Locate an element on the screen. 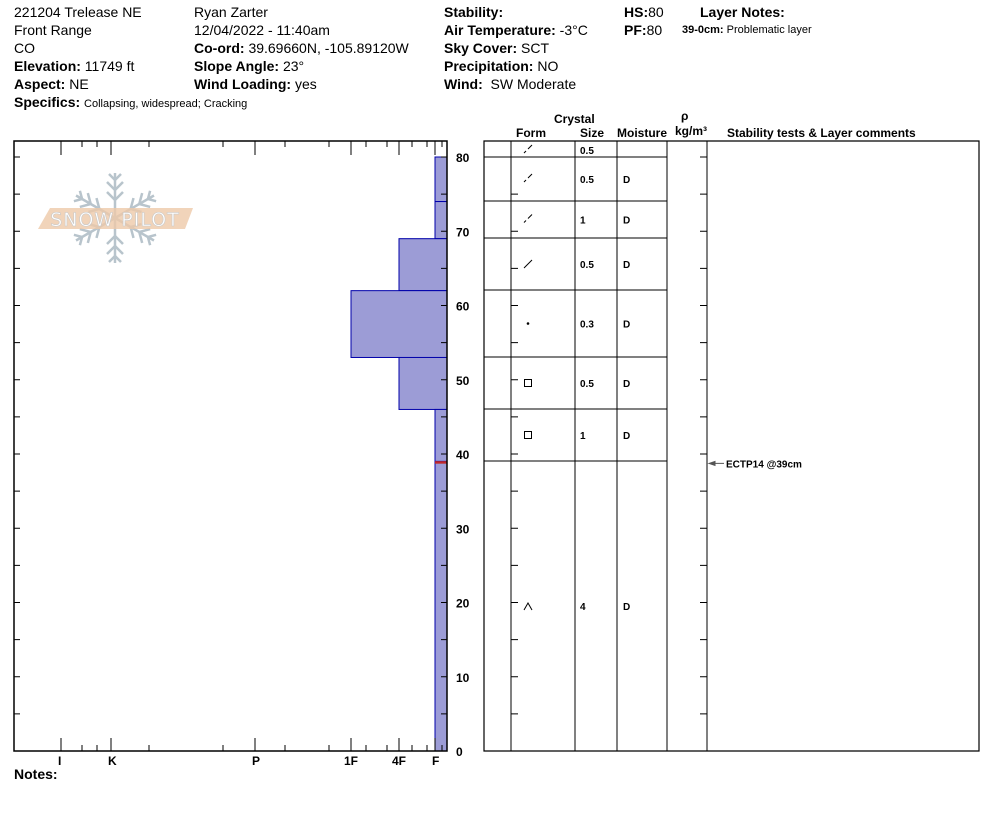 The width and height of the screenshot is (994, 840). density-header: kg/m³ is located at coordinates (691, 131).